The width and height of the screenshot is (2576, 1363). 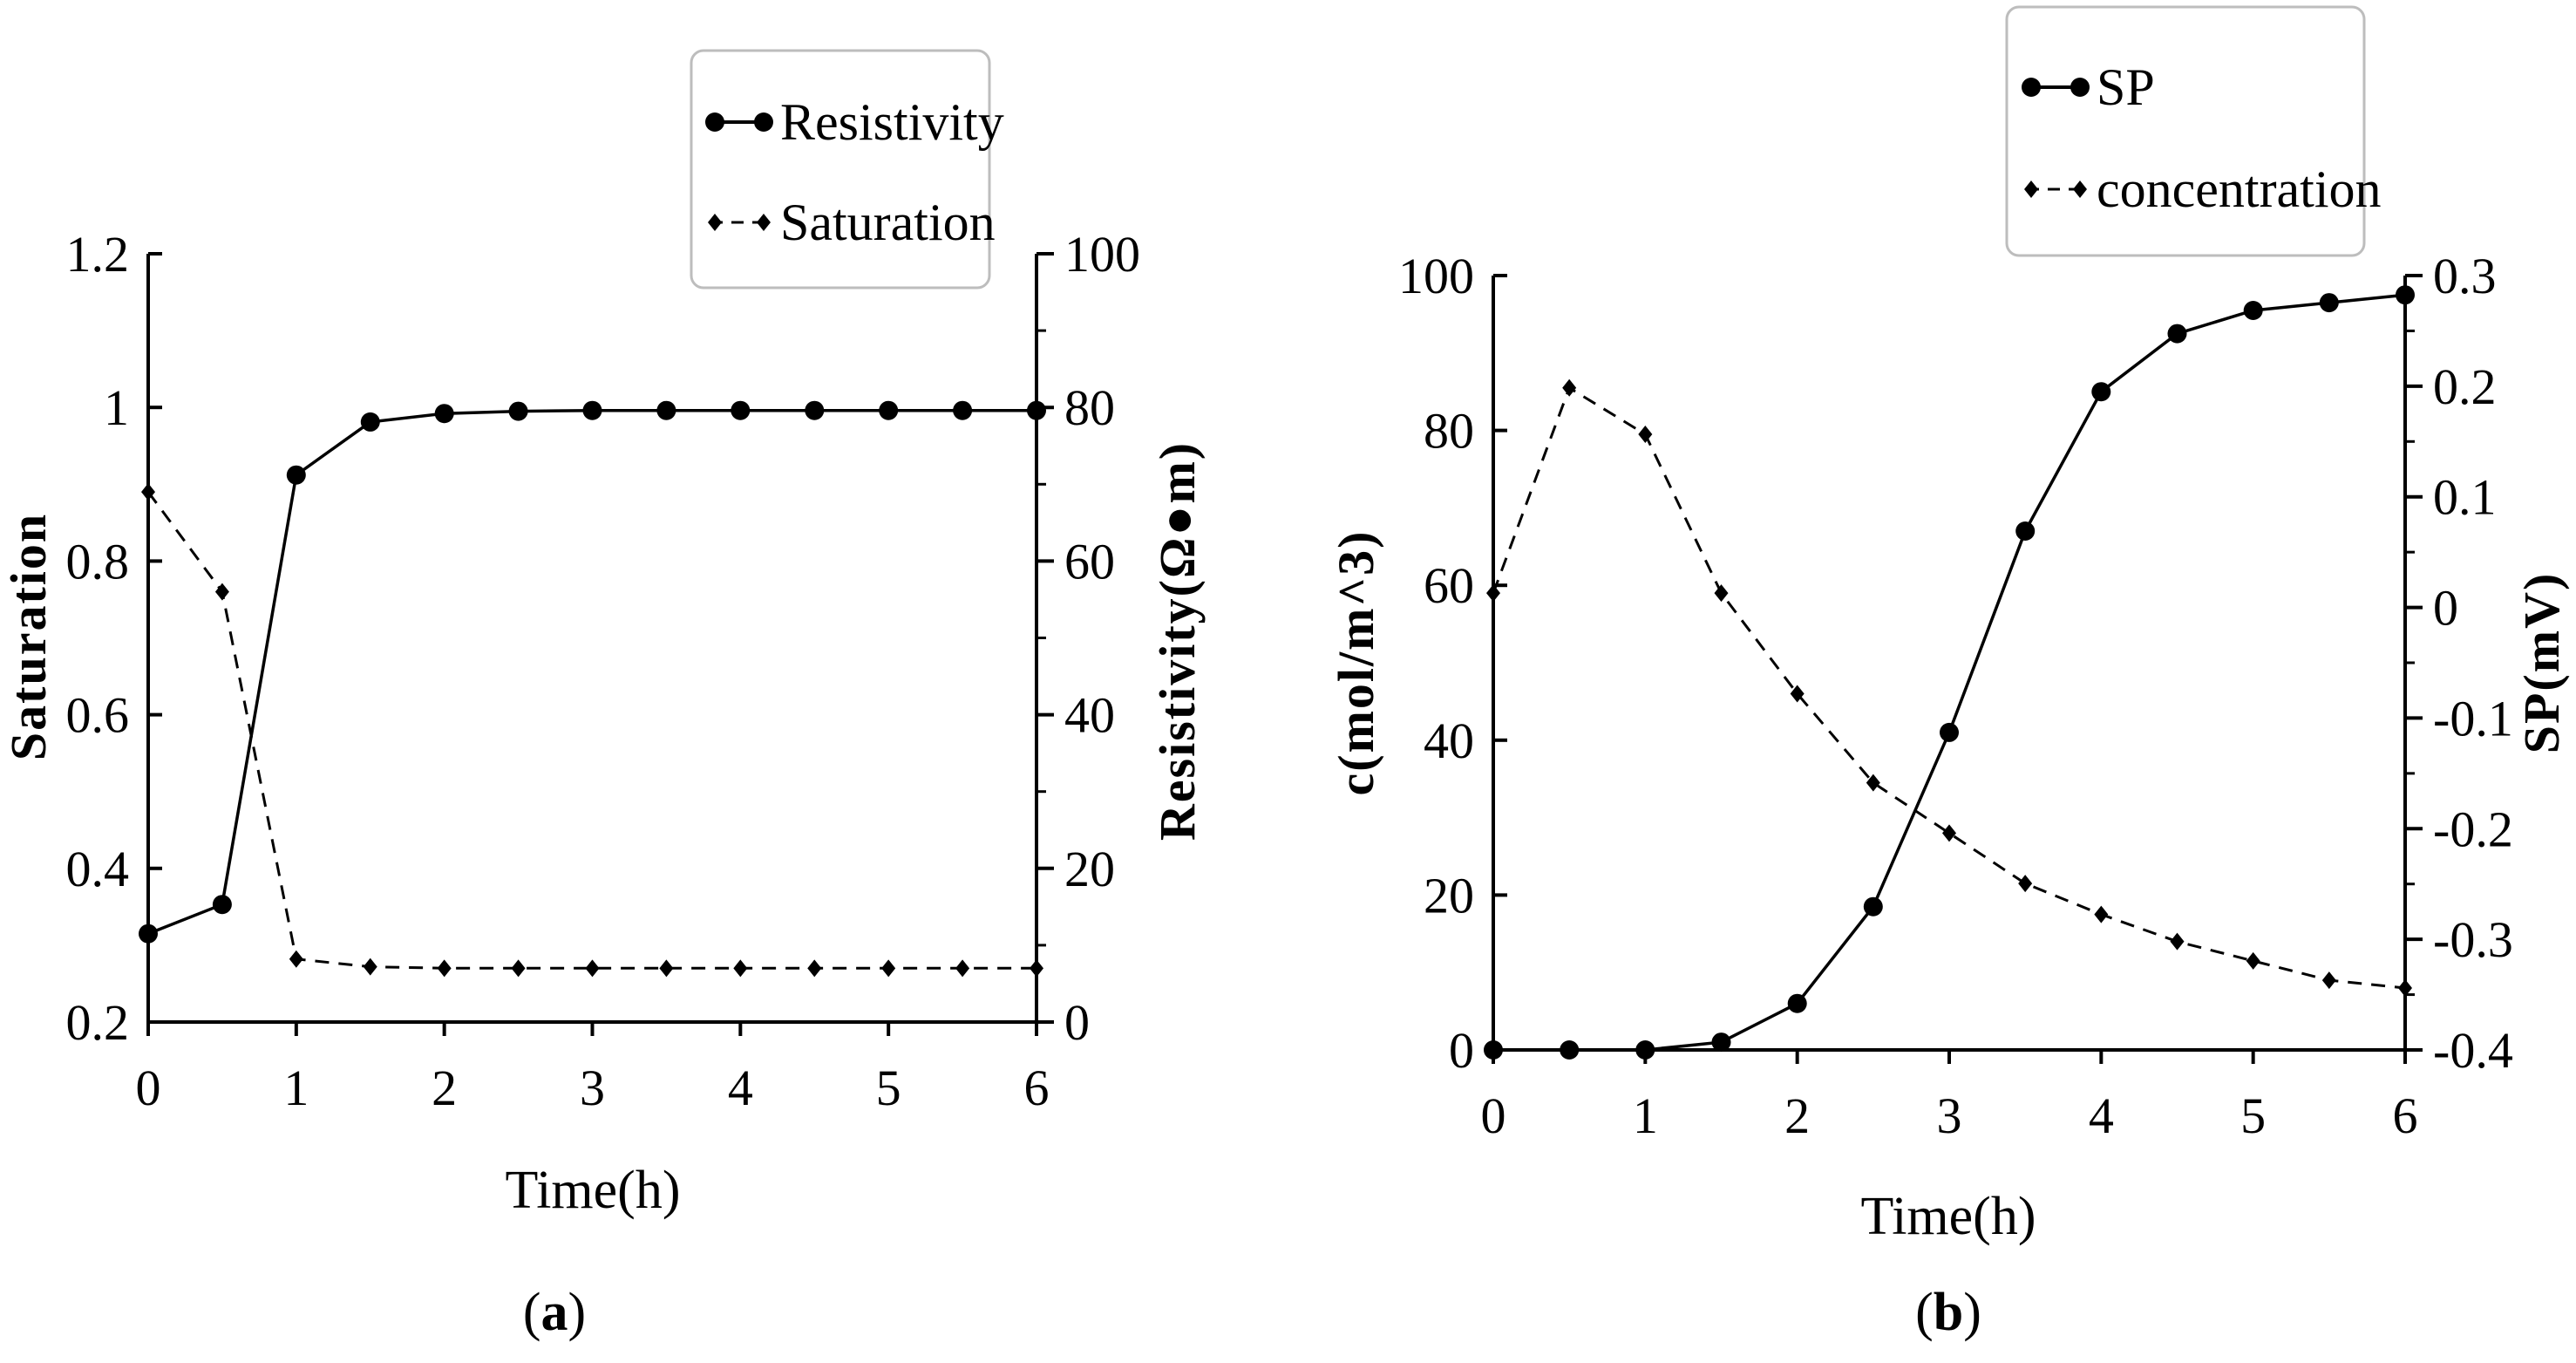 I want to click on right-y-tick-label: 0.1, so click(x=2465, y=497).